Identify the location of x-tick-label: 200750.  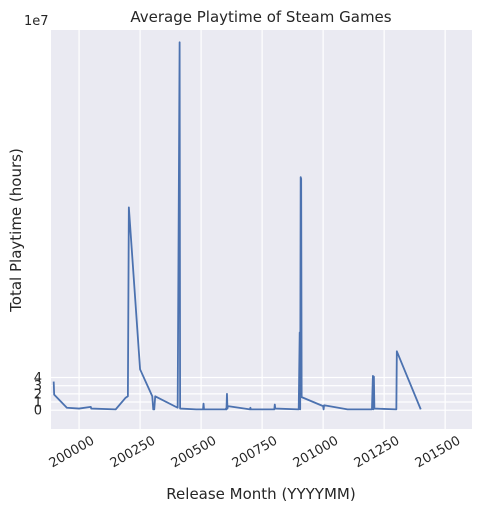
(255, 452).